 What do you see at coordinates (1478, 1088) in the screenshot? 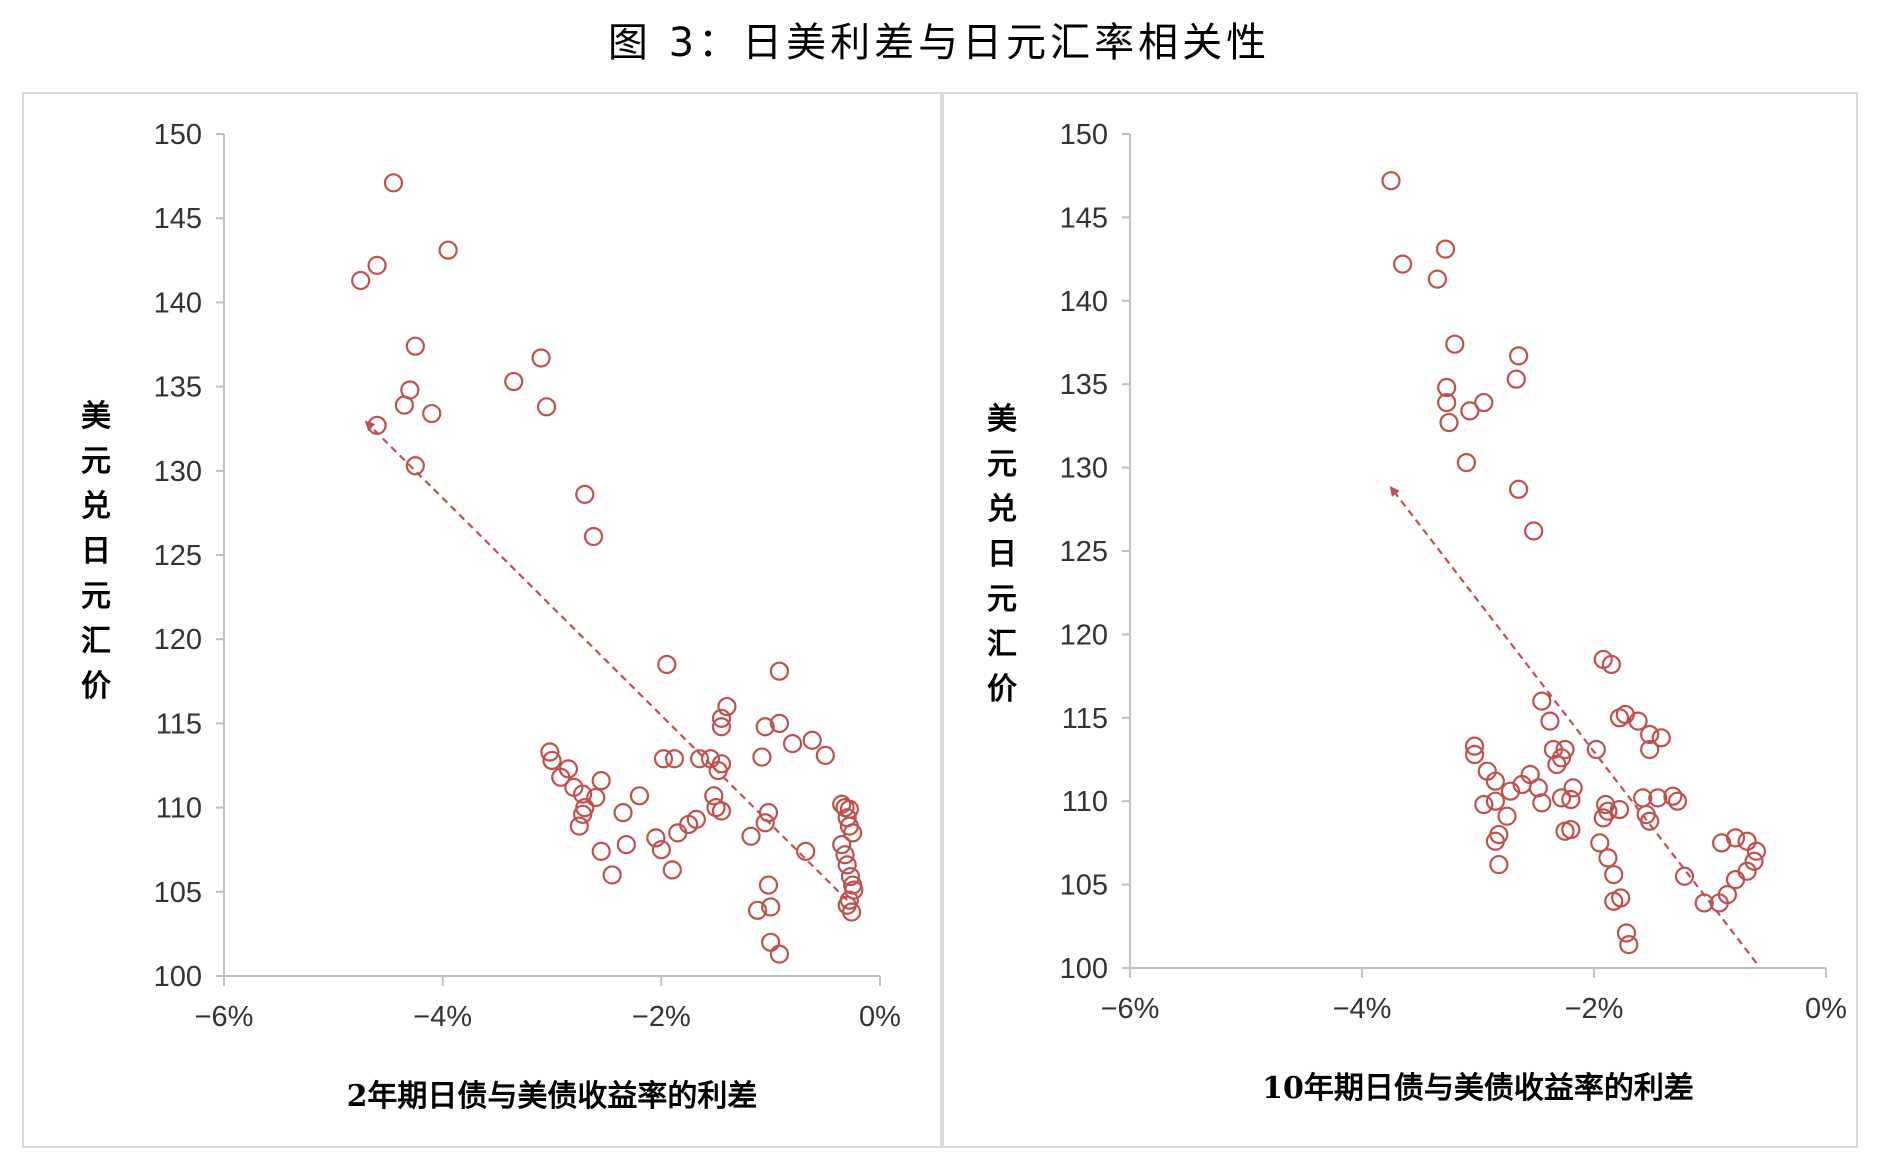
I see `x-axis-label: 10年期日债与美债收益率的利差` at bounding box center [1478, 1088].